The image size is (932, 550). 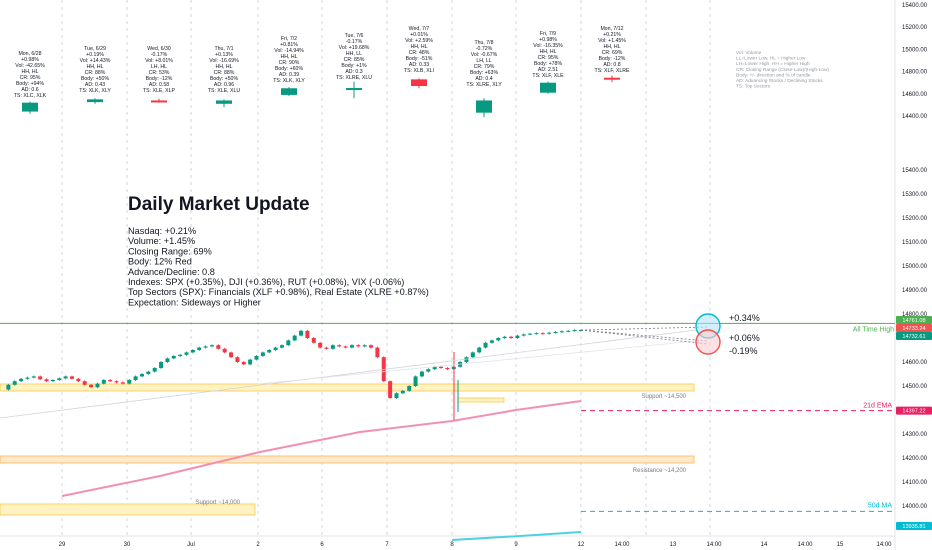 I want to click on x-tick-12: 14, so click(x=764, y=545).